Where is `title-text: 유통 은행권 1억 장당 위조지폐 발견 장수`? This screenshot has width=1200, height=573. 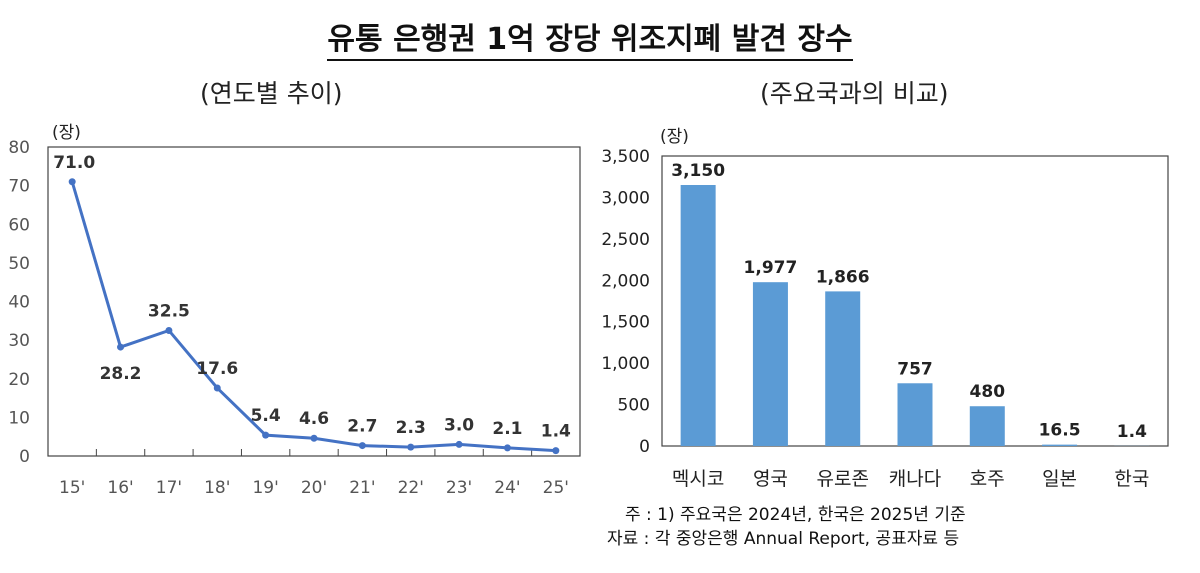 title-text: 유통 은행권 1억 장당 위조지폐 발견 장수 is located at coordinates (590, 41).